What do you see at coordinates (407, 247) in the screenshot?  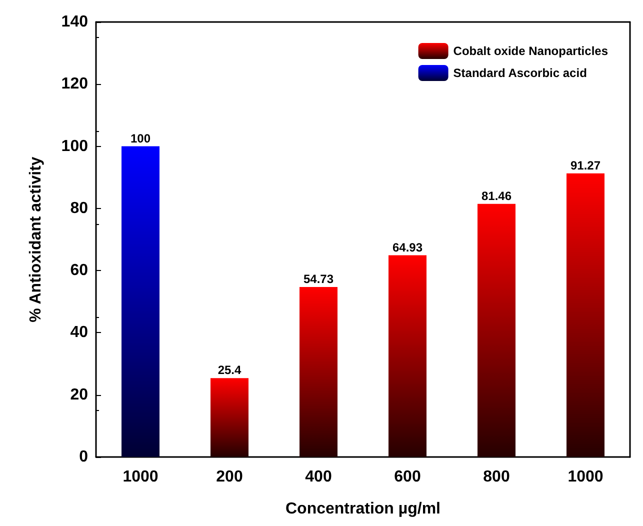 I see `data-label: 64.93` at bounding box center [407, 247].